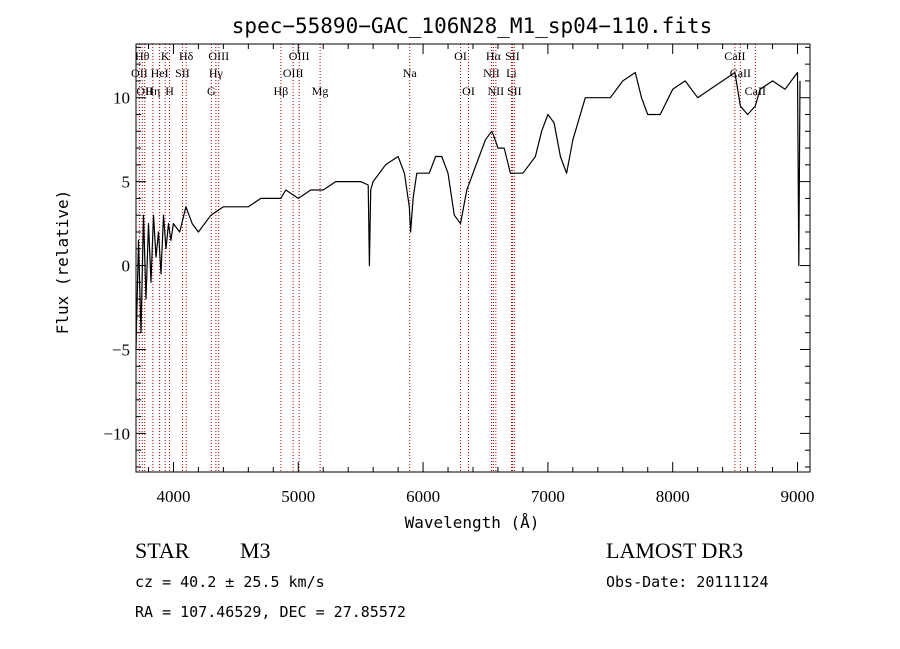 This screenshot has height=649, width=900. Describe the element at coordinates (281, 91) in the screenshot. I see `line-label: Hβ` at that location.